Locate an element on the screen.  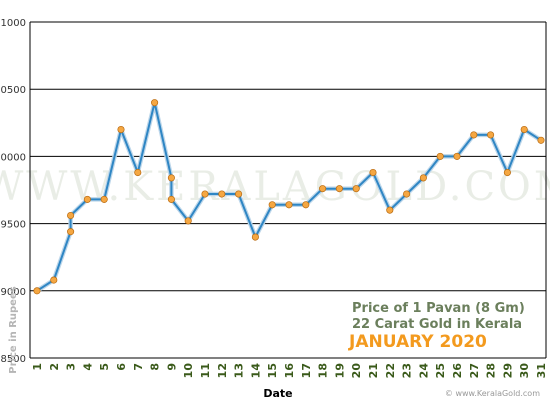
y-tick-label: 28500 is located at coordinates (13, 359).